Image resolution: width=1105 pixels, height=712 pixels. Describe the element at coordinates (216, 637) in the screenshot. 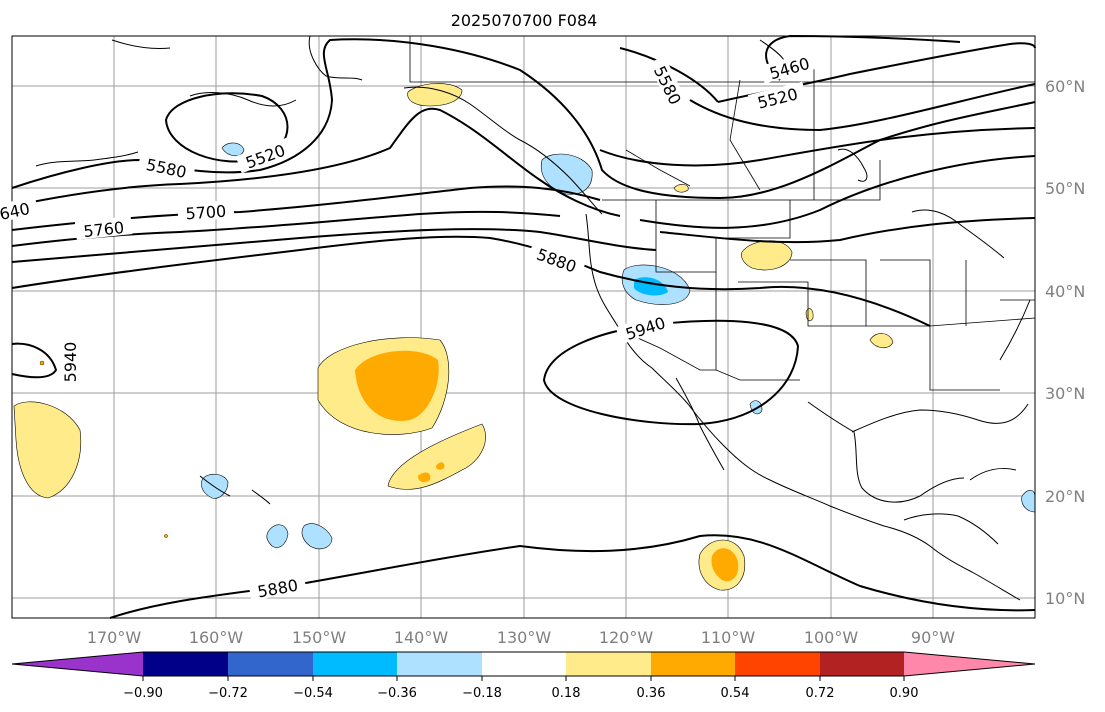

I see `lon-label-160w: 160°W` at that location.